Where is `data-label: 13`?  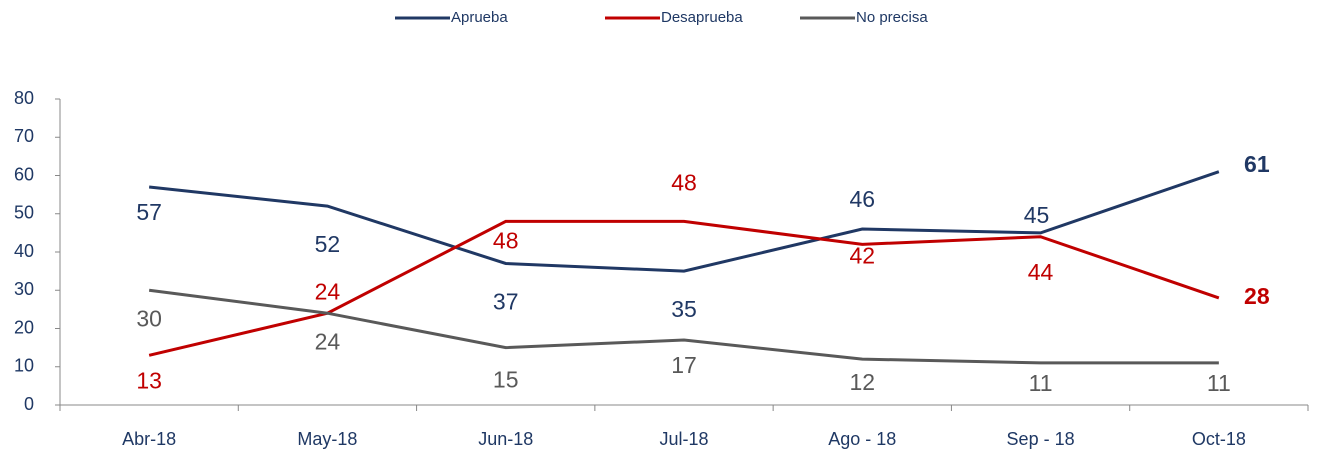 data-label: 13 is located at coordinates (149, 380).